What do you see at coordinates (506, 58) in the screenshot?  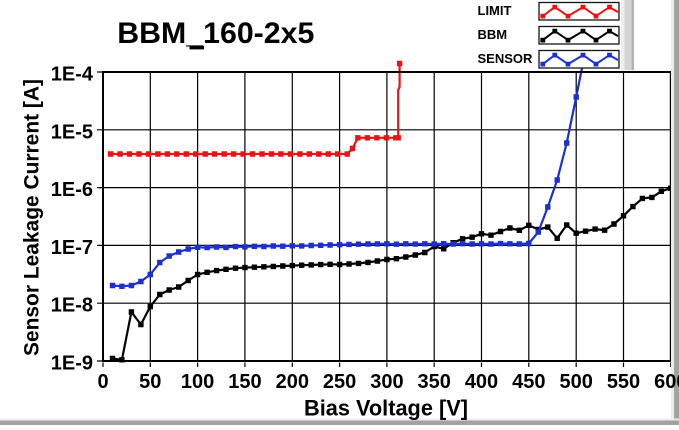 I see `svg-text: SENSOR` at bounding box center [506, 58].